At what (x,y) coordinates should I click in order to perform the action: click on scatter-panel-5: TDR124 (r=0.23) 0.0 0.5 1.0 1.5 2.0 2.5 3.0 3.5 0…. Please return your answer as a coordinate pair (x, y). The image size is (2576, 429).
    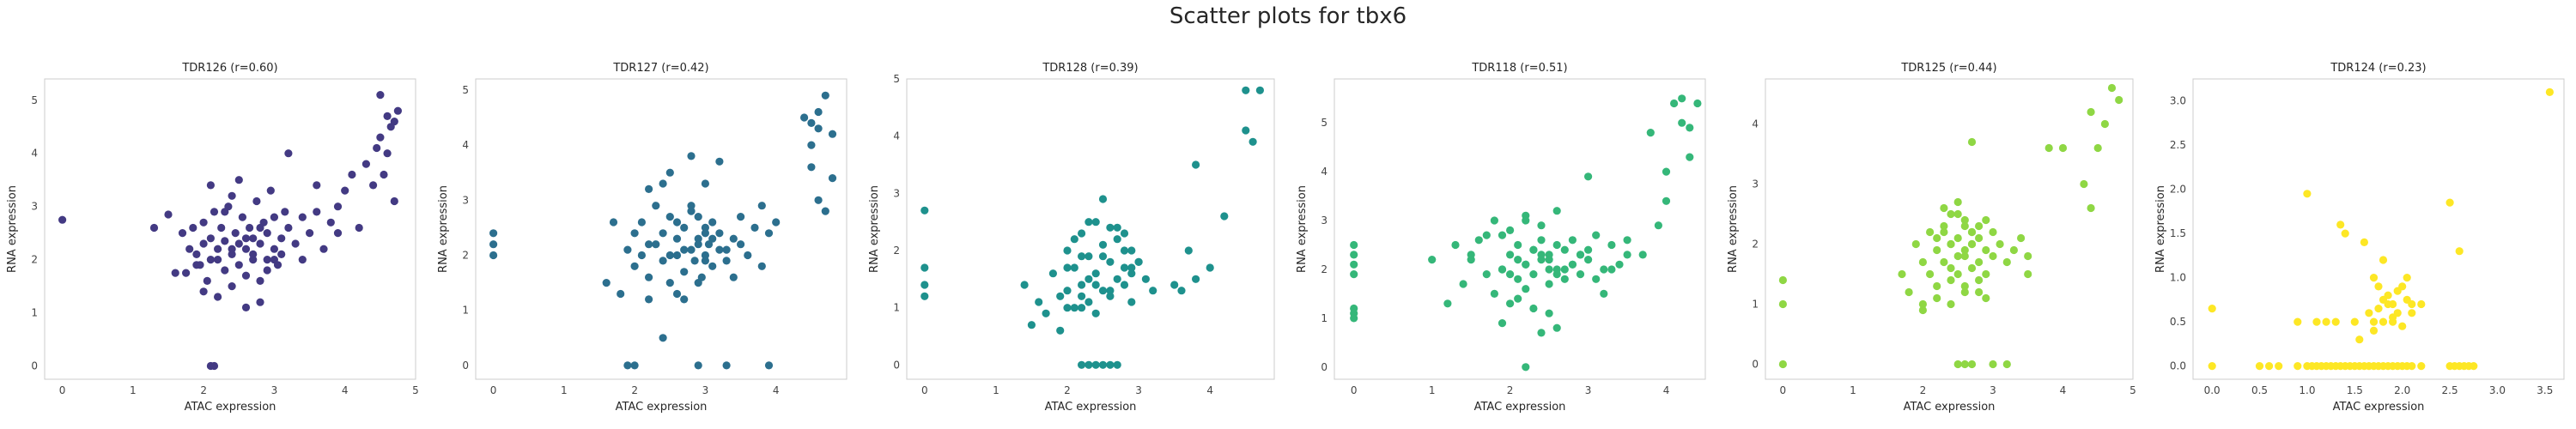
    Looking at the image, I should click on (2360, 238).